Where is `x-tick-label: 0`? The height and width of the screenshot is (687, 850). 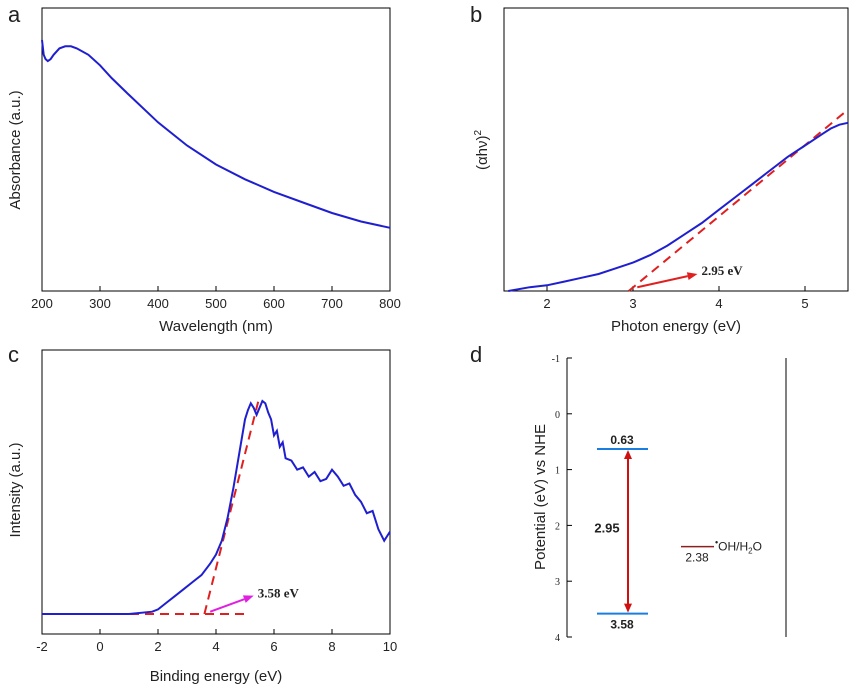 x-tick-label: 0 is located at coordinates (99, 646).